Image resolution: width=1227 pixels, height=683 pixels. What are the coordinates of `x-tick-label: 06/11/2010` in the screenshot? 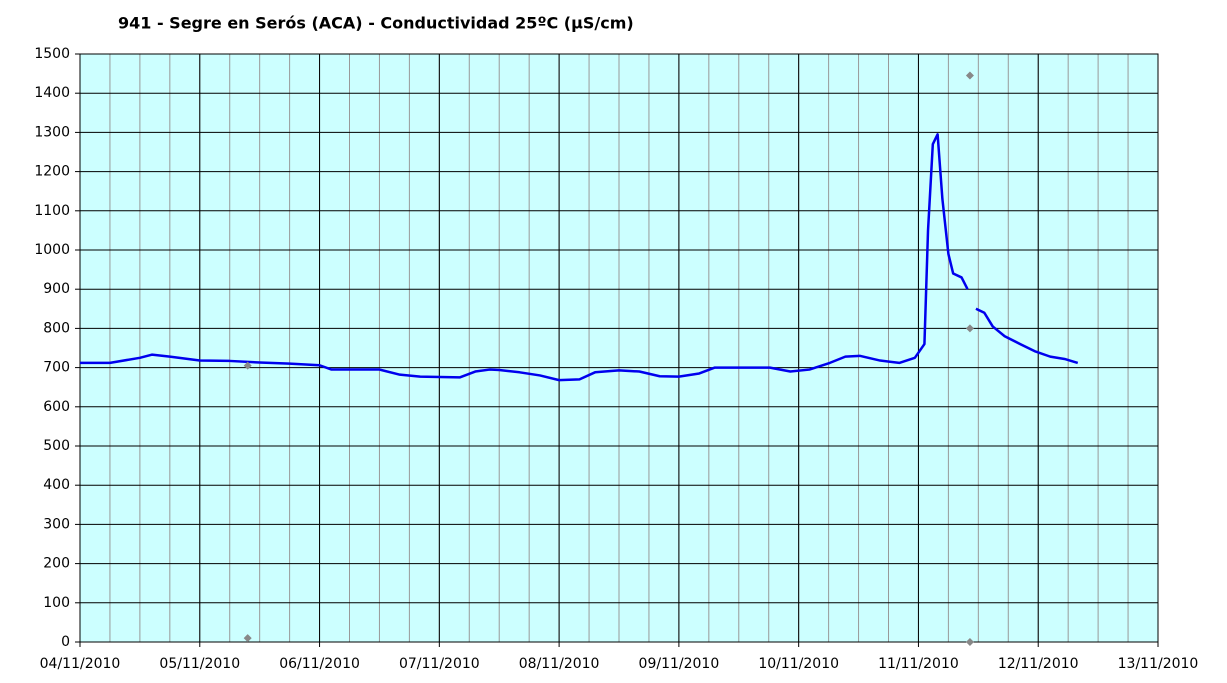 It's located at (319, 664).